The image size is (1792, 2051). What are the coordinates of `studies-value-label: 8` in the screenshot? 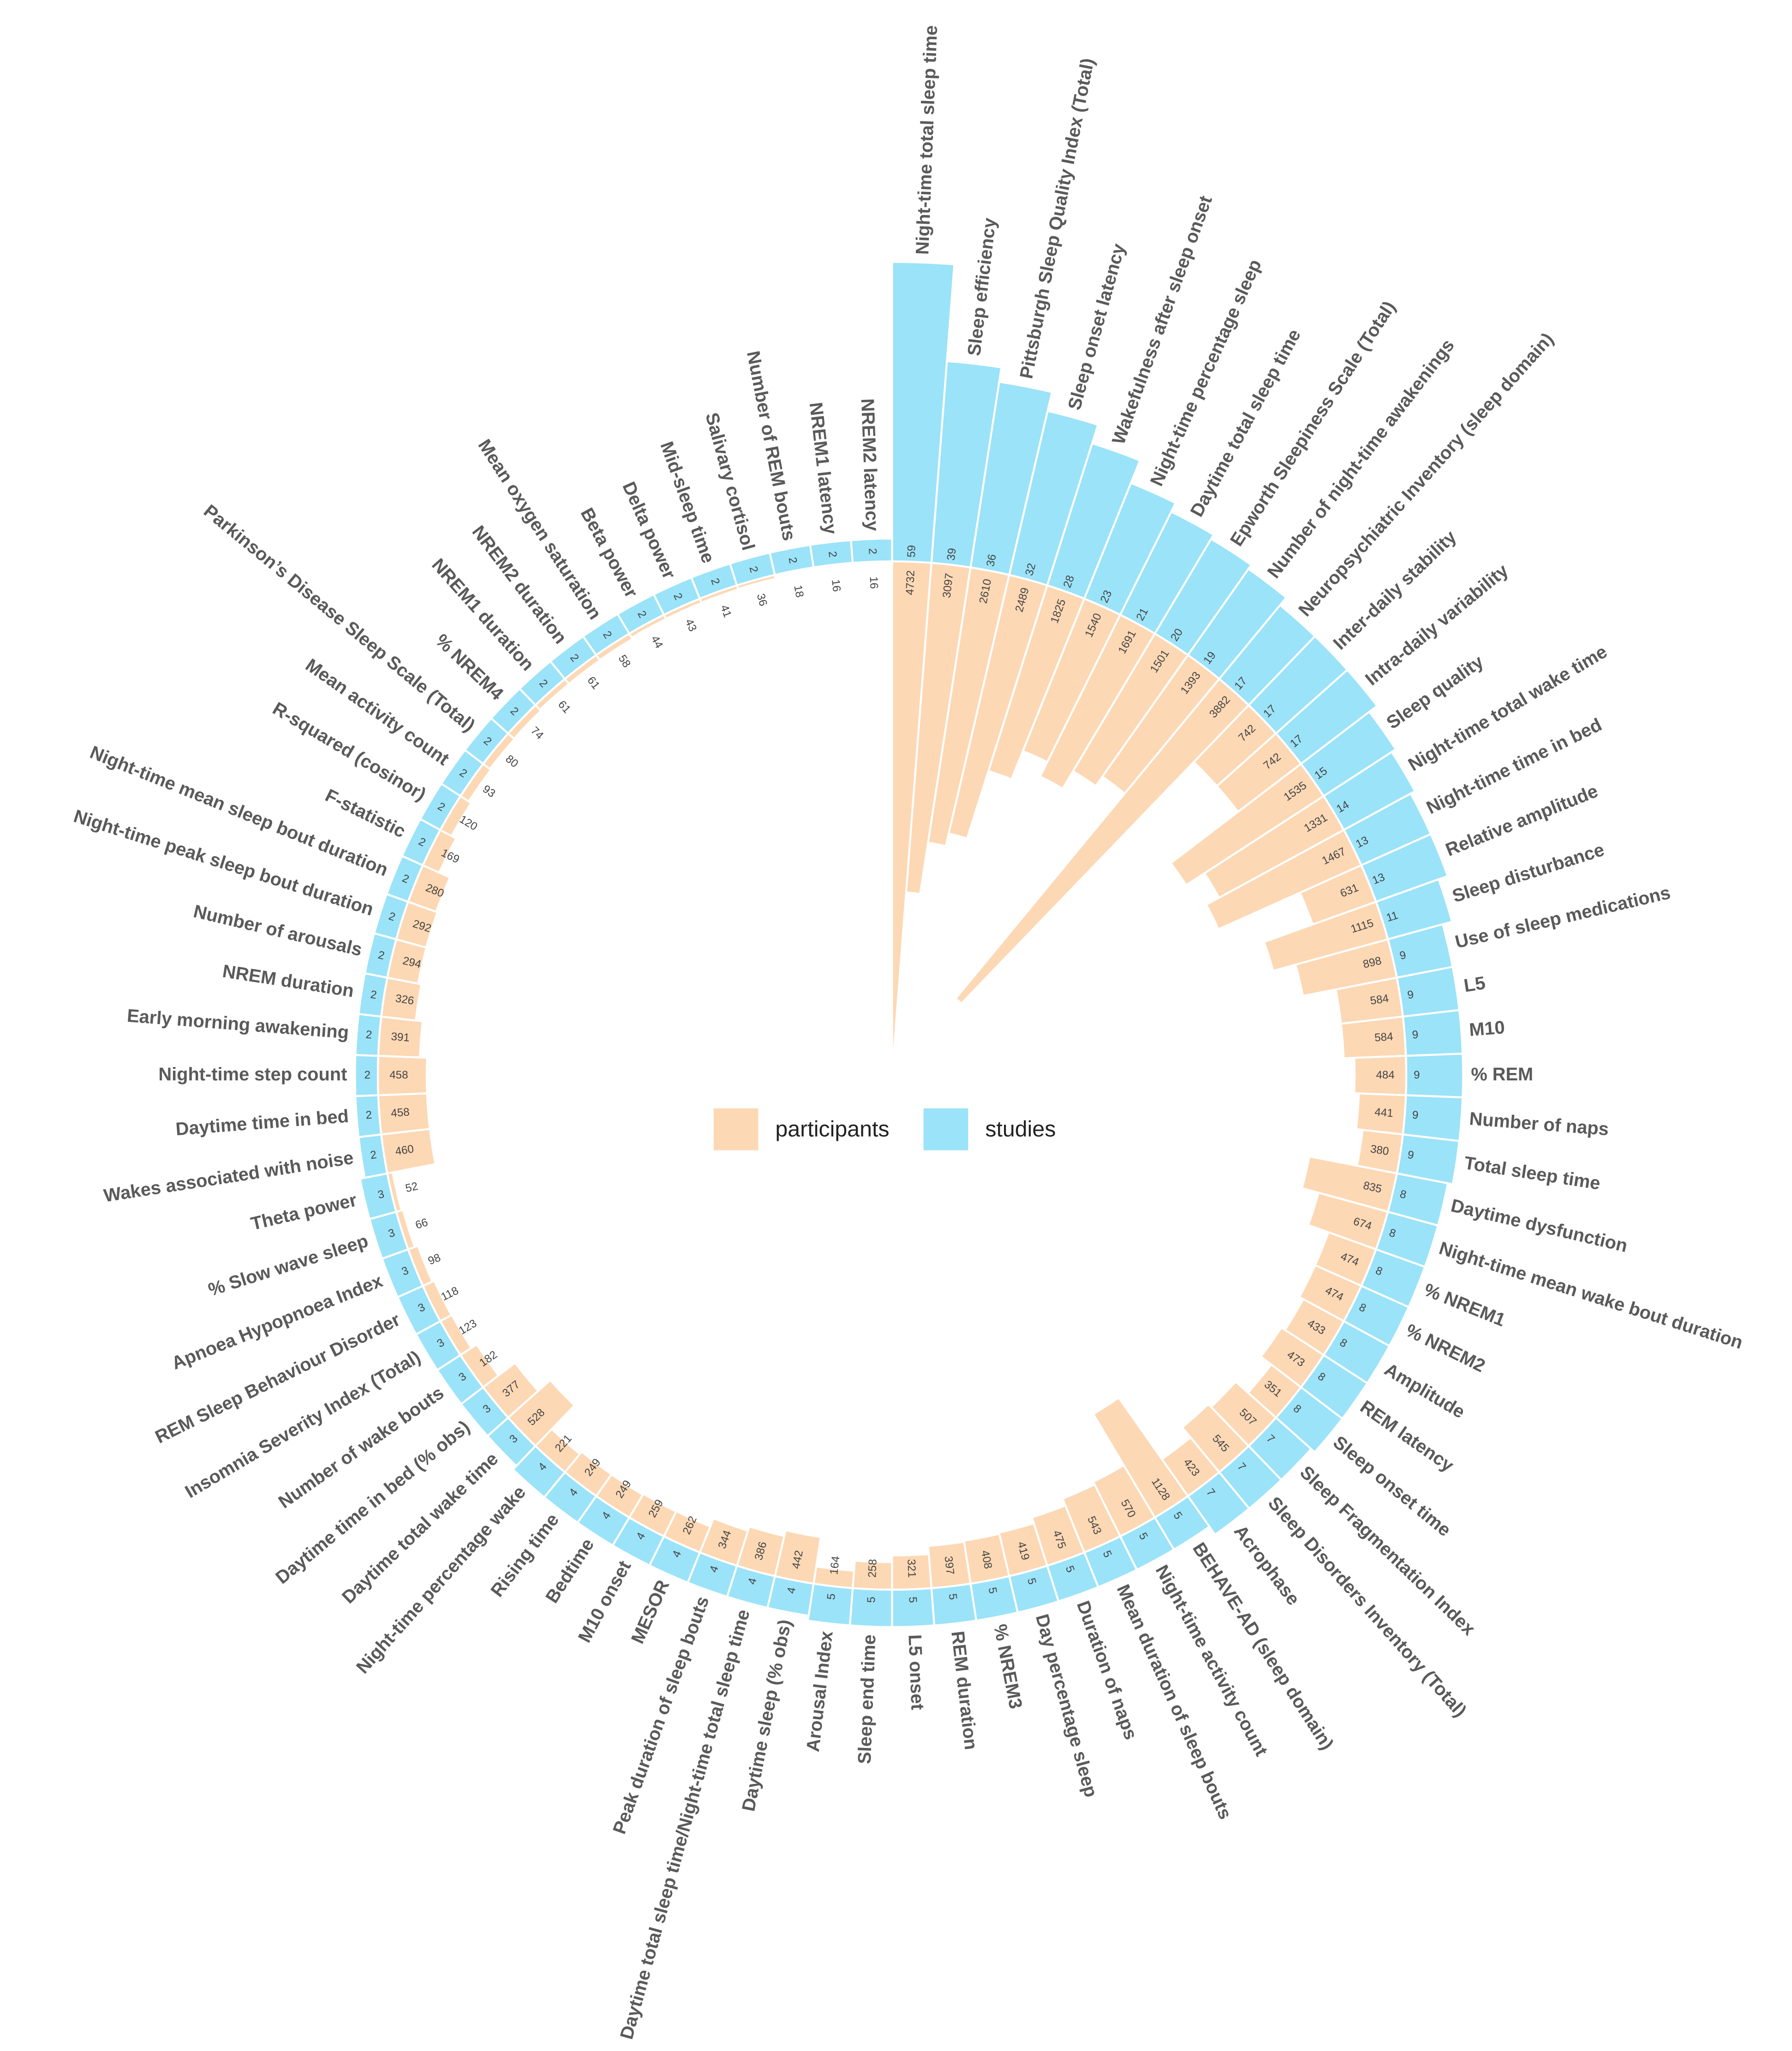 It's located at (1403, 1194).